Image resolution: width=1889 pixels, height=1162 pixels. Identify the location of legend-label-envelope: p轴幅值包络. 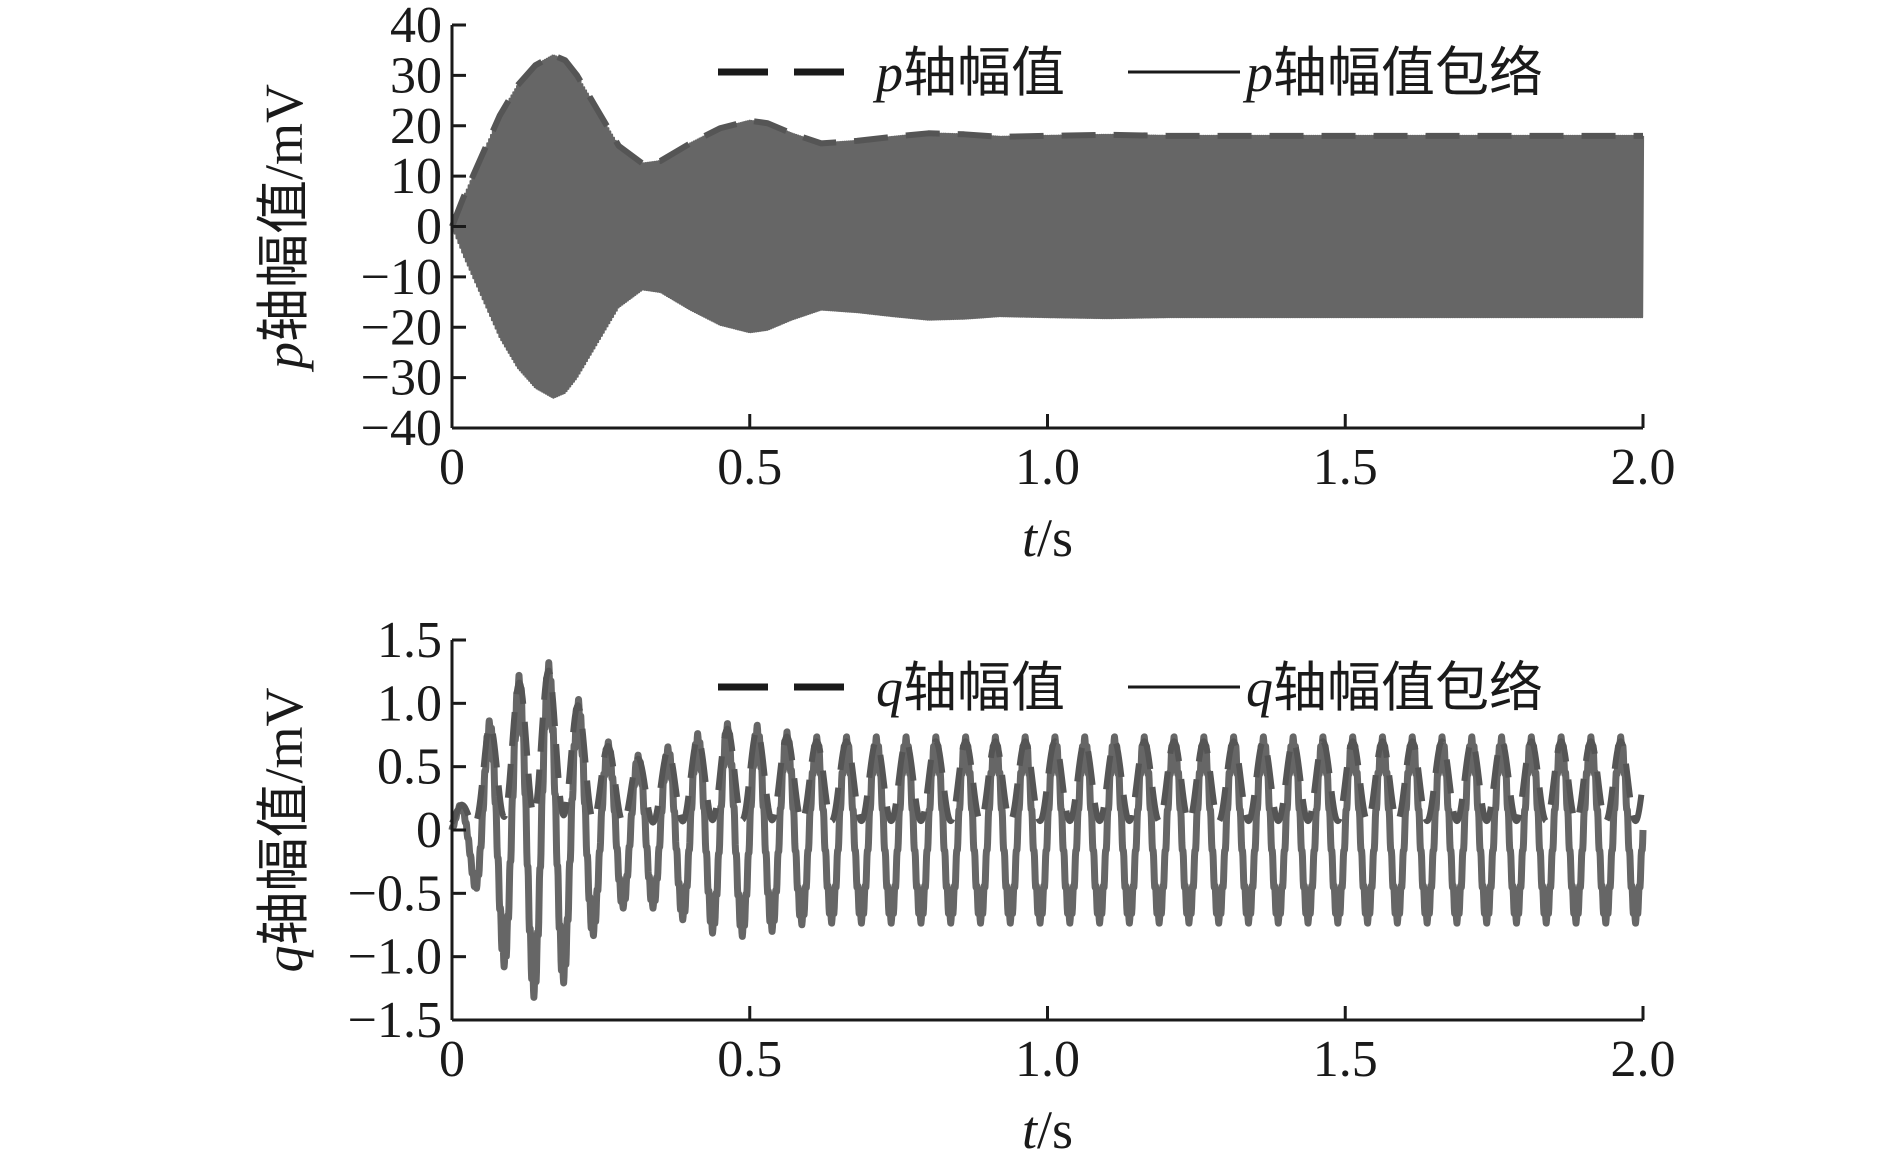
(1392, 73).